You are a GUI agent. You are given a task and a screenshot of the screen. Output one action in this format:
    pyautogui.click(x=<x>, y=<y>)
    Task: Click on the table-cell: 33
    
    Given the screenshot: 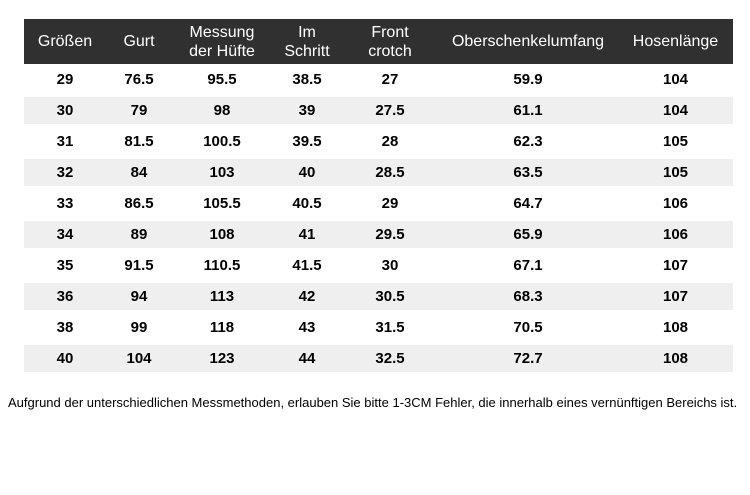 What is the action you would take?
    pyautogui.click(x=65, y=203)
    